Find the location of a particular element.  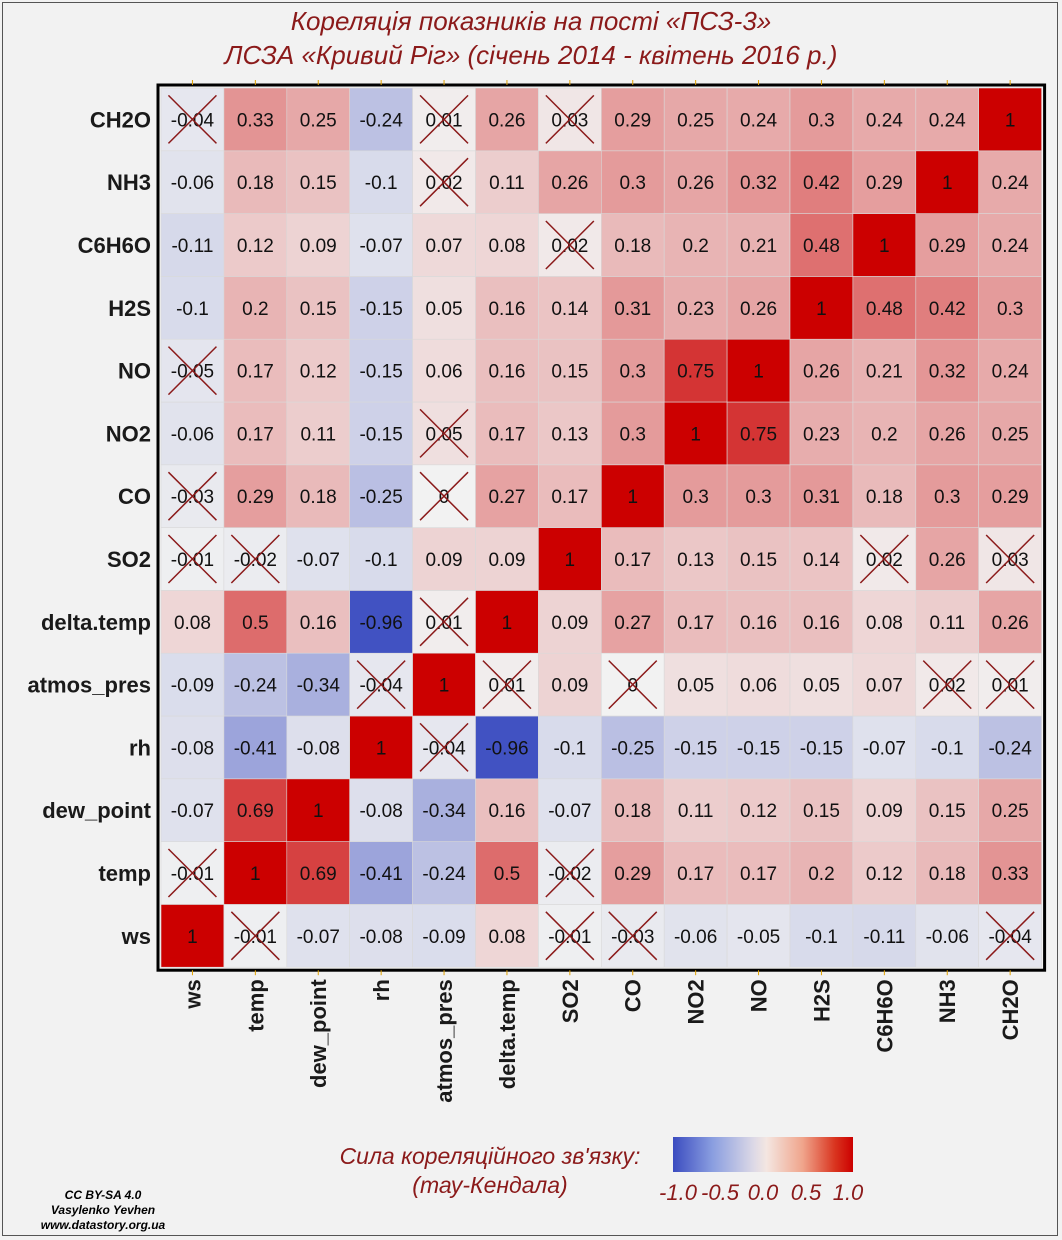

cell-value-label: 0.26 is located at coordinates (506, 120).